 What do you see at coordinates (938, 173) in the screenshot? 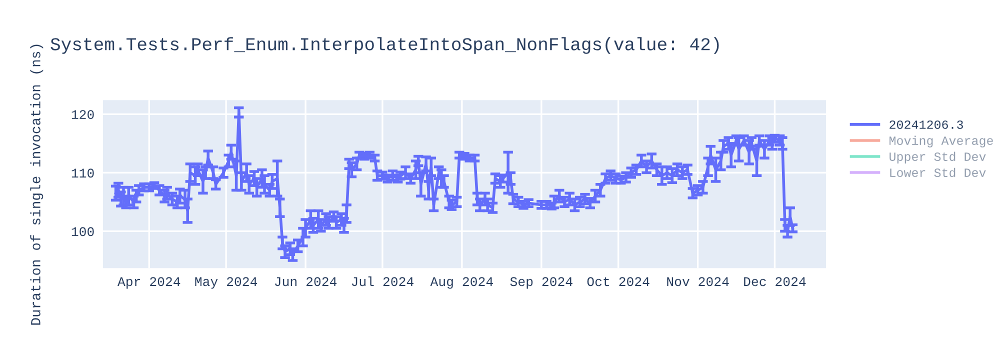
I see `legend-label: Lower Std Dev` at bounding box center [938, 173].